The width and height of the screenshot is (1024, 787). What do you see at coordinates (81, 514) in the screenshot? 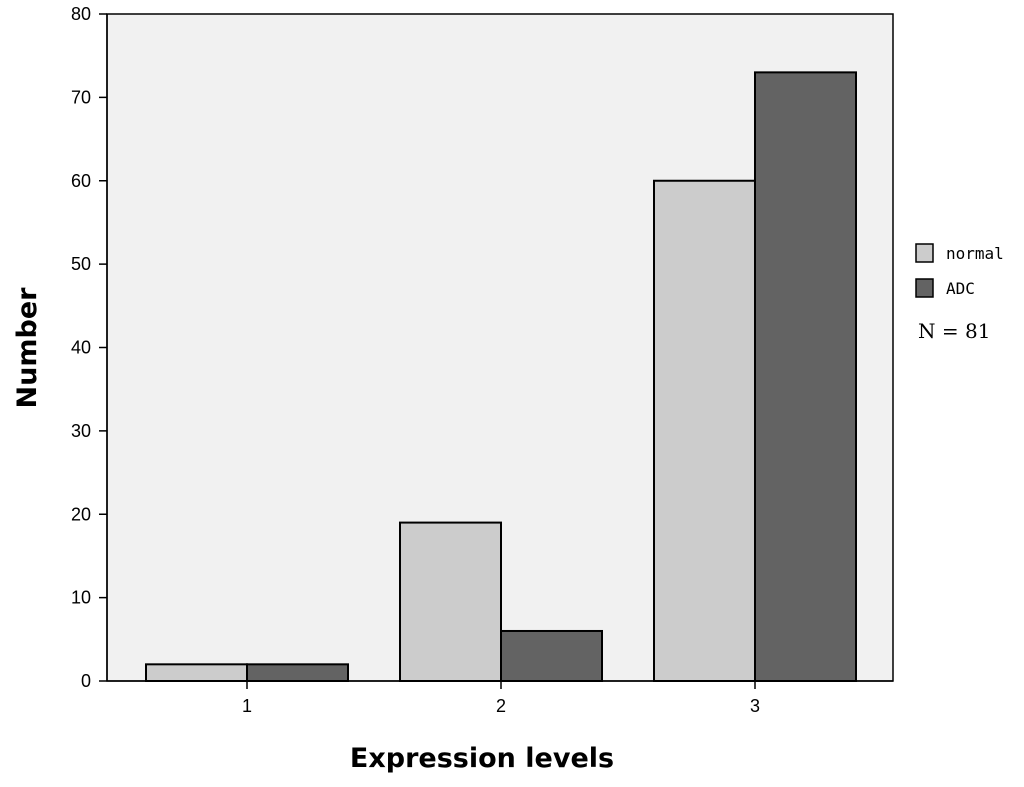
I see `y-tick-label: 20` at bounding box center [81, 514].